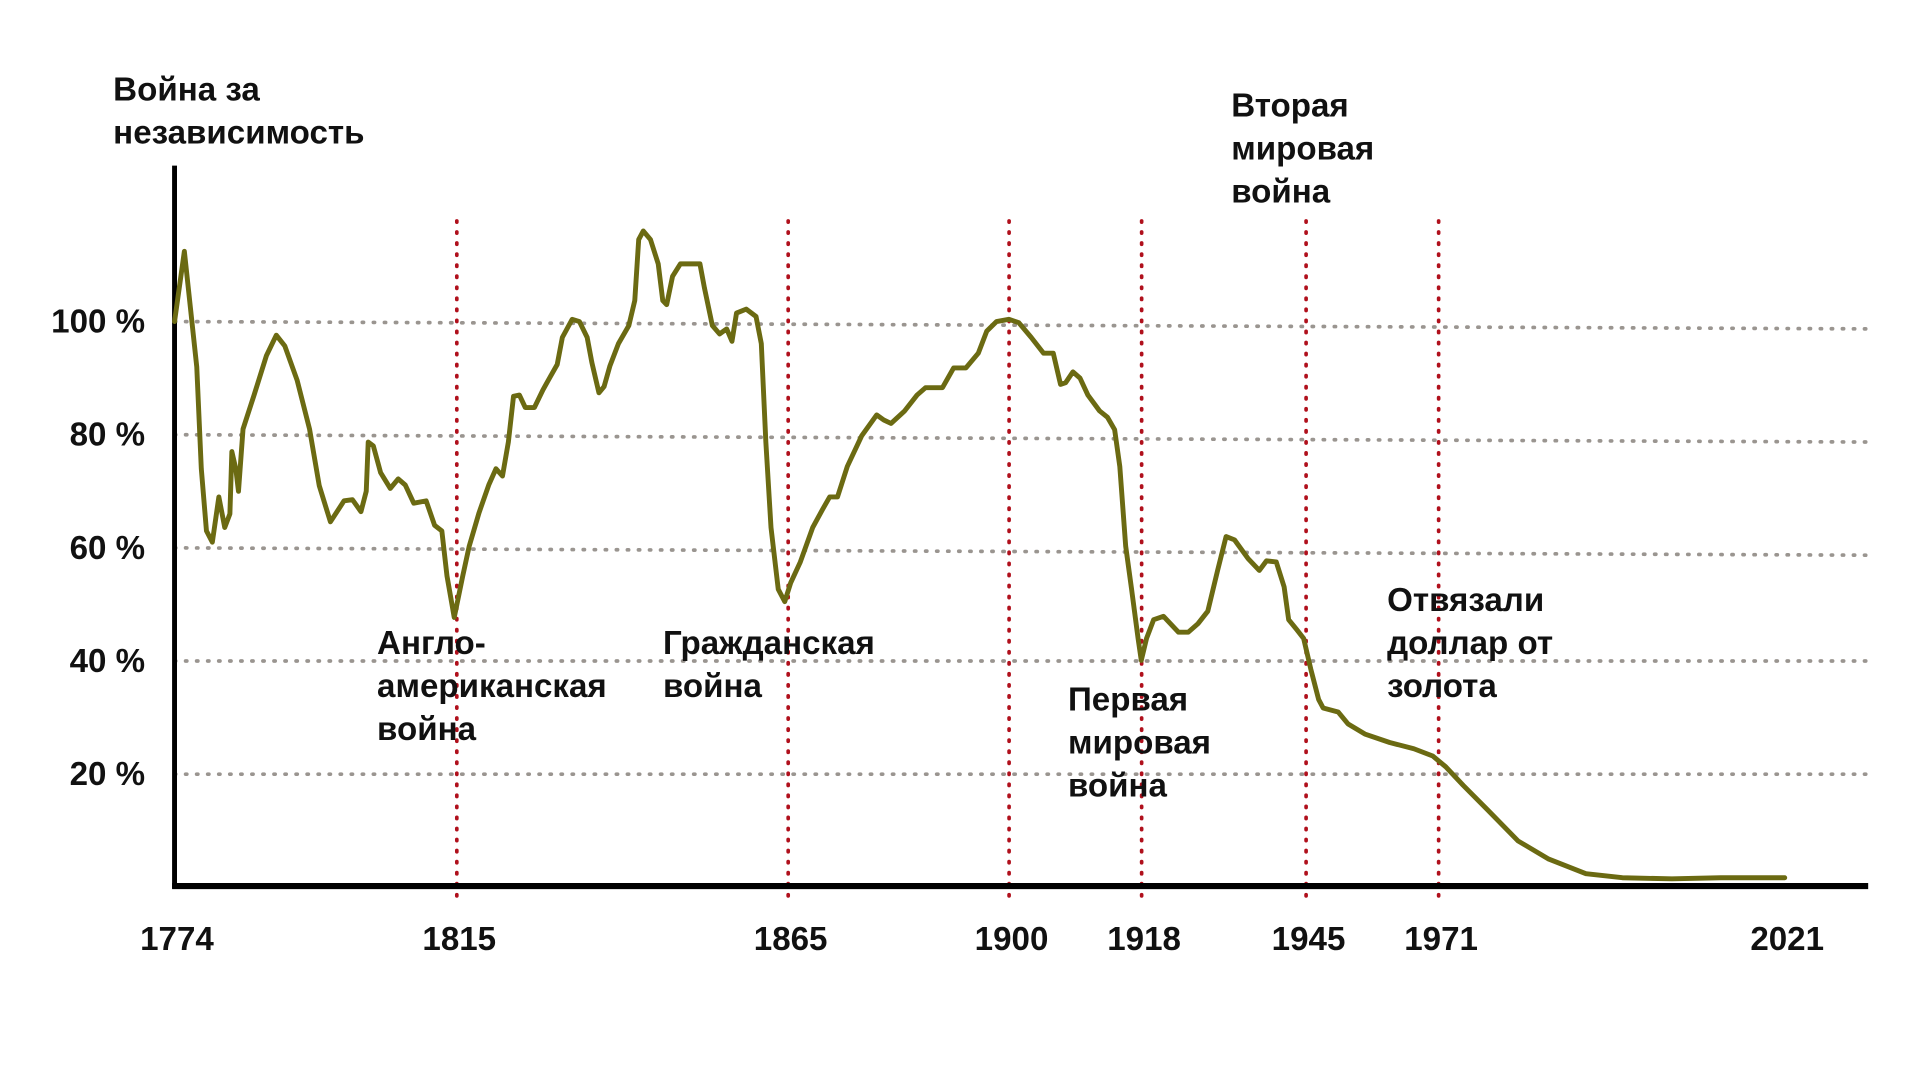  What do you see at coordinates (427, 729) in the screenshot?
I see `annotation-war1812: война` at bounding box center [427, 729].